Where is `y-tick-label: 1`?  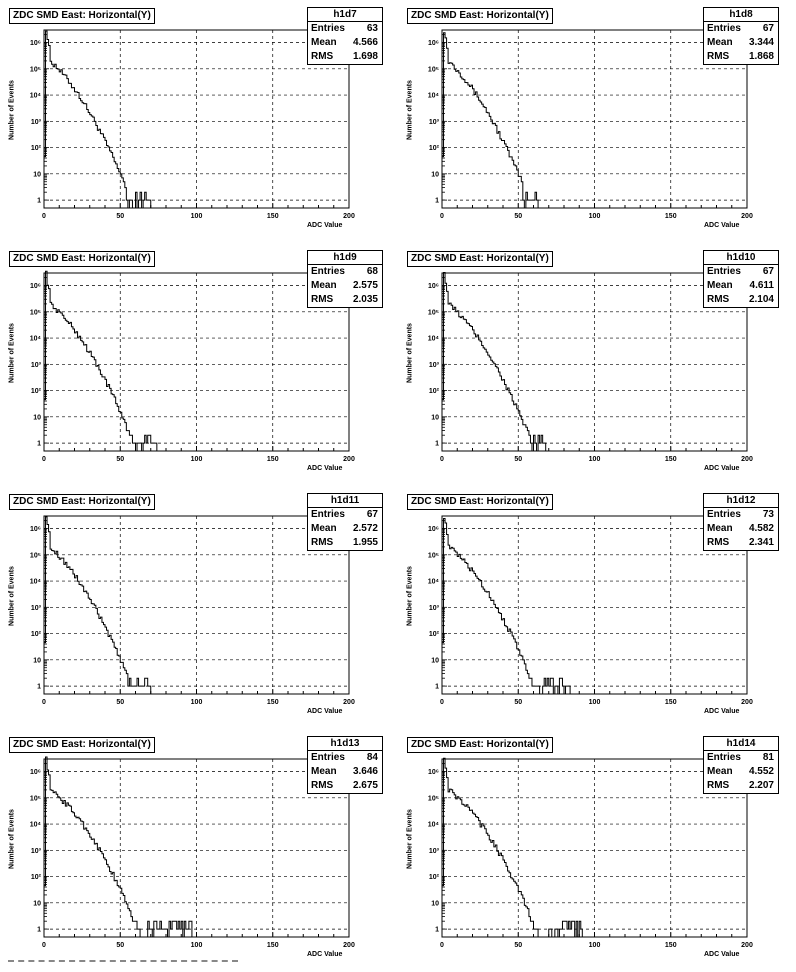 y-tick-label: 1 is located at coordinates (437, 930).